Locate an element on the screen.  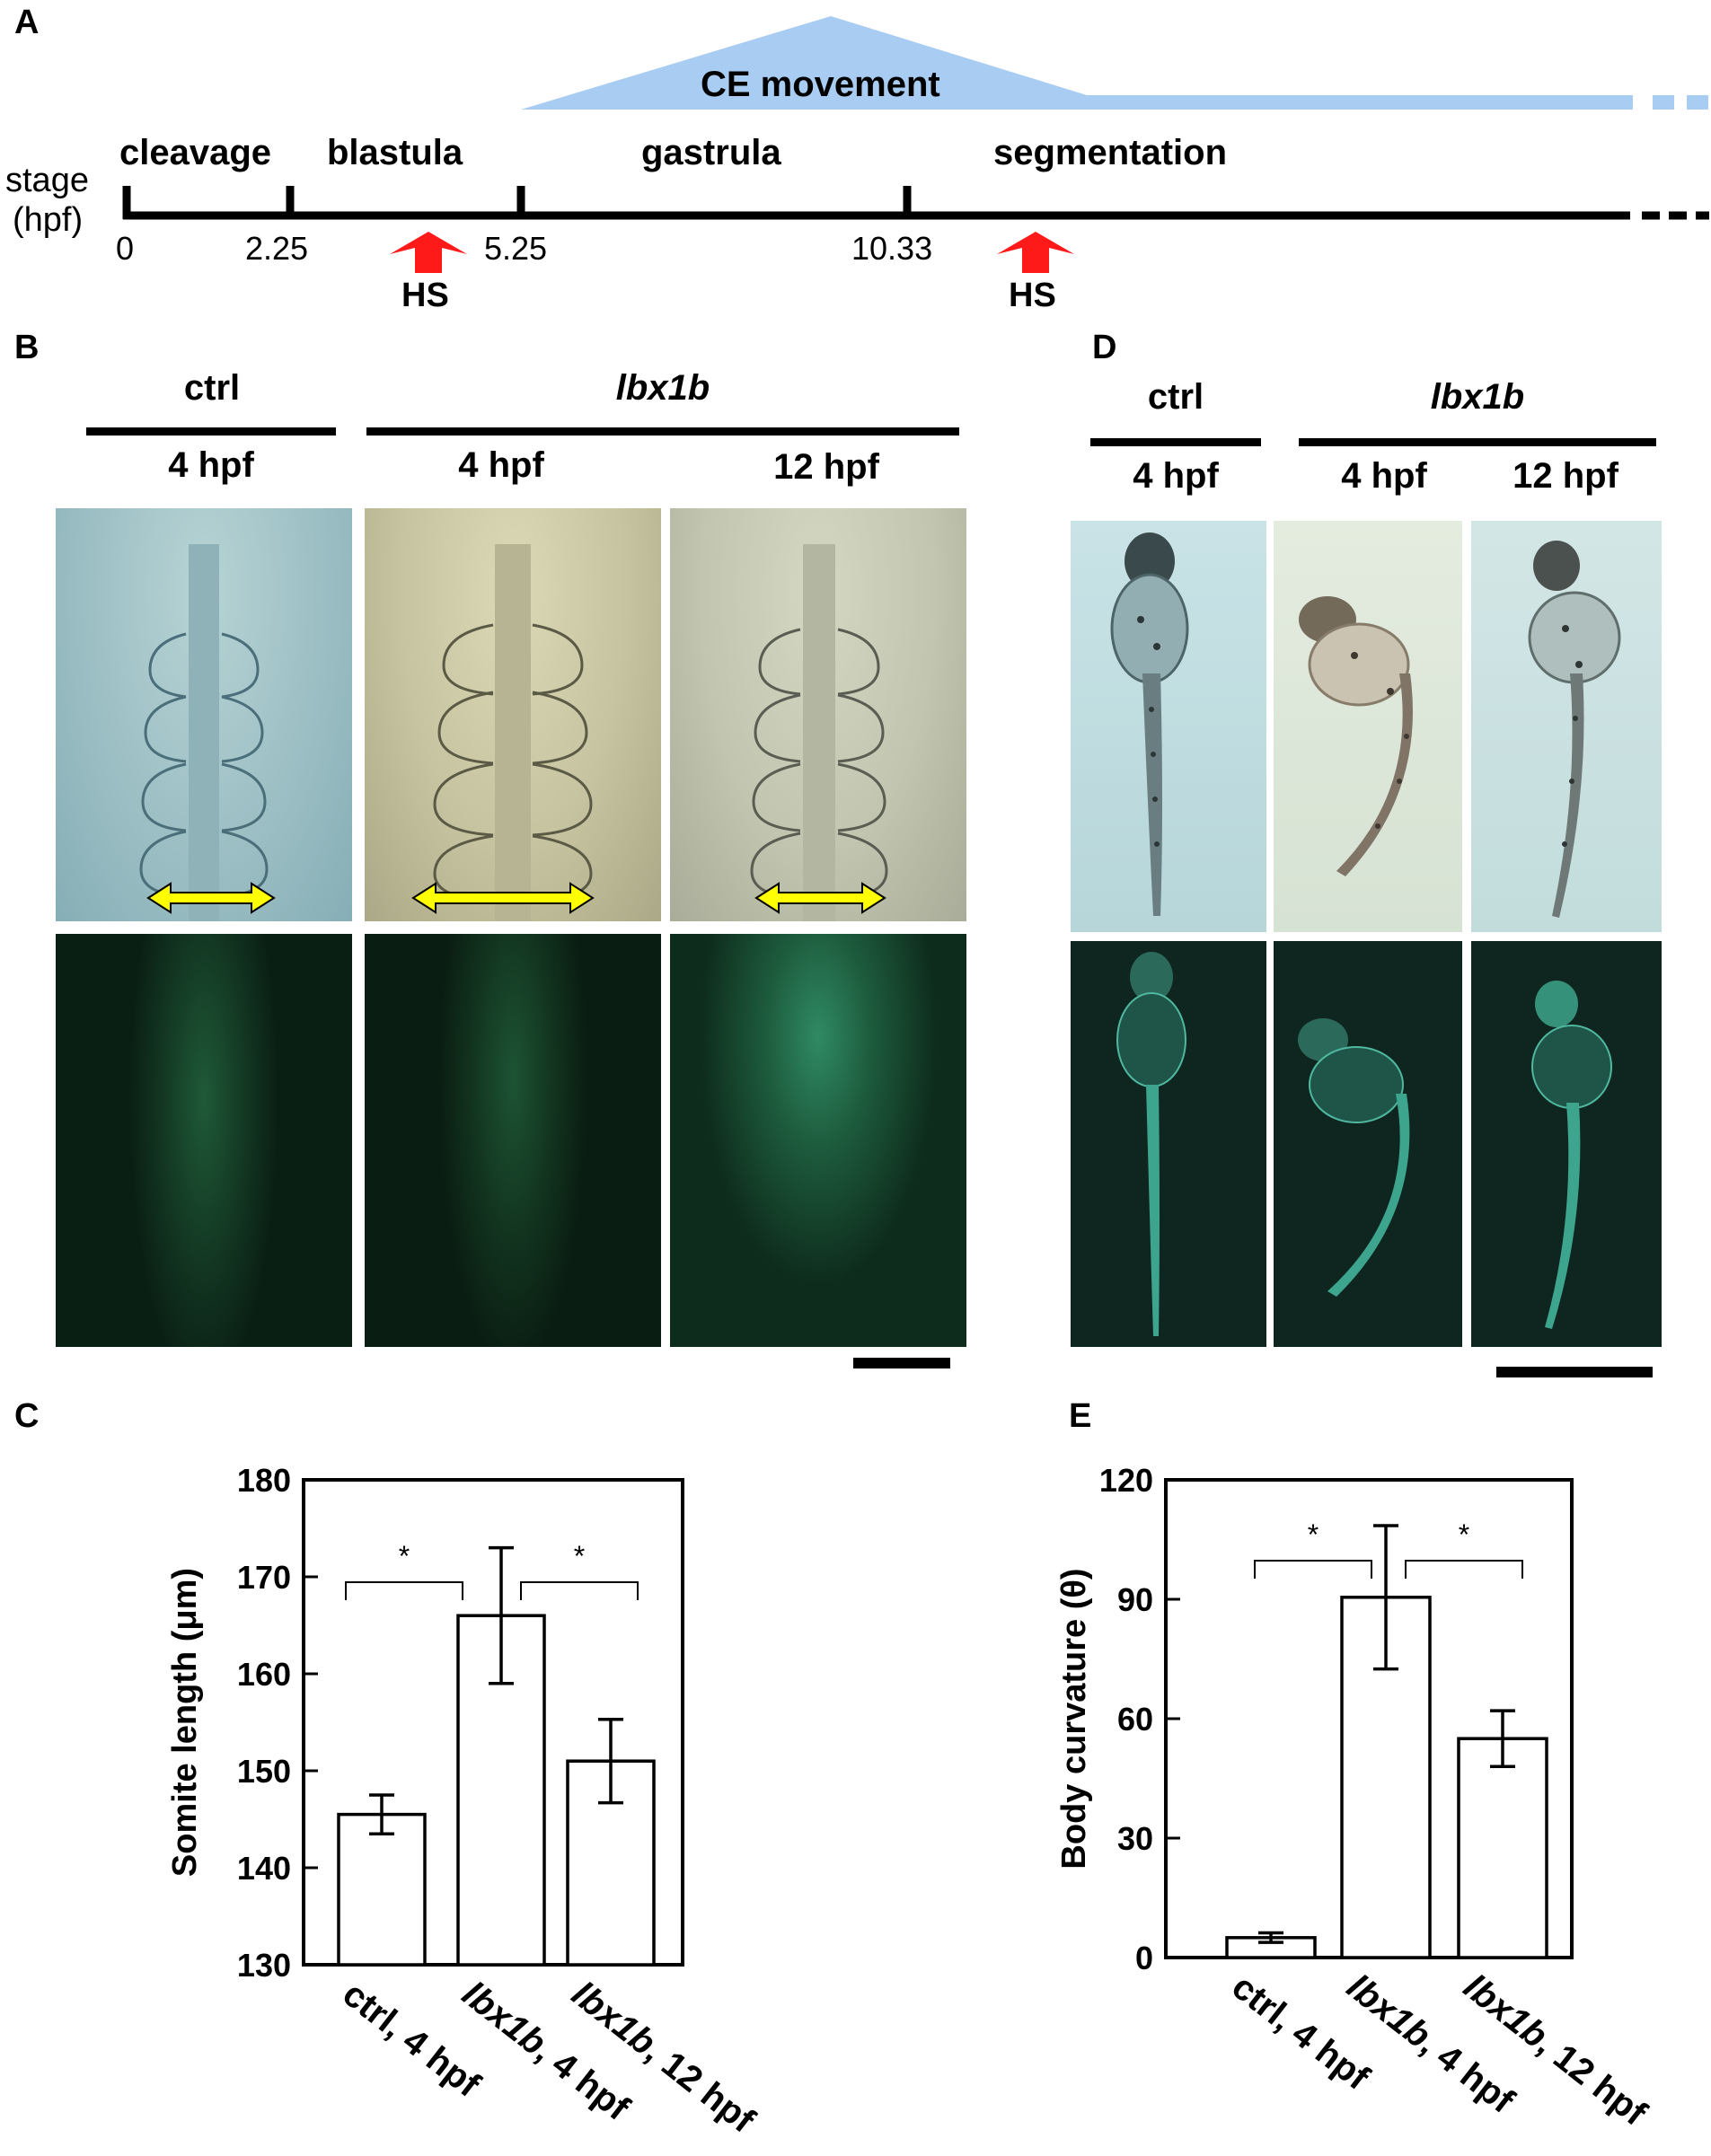
y-tick-label: 60 is located at coordinates (1135, 1719).